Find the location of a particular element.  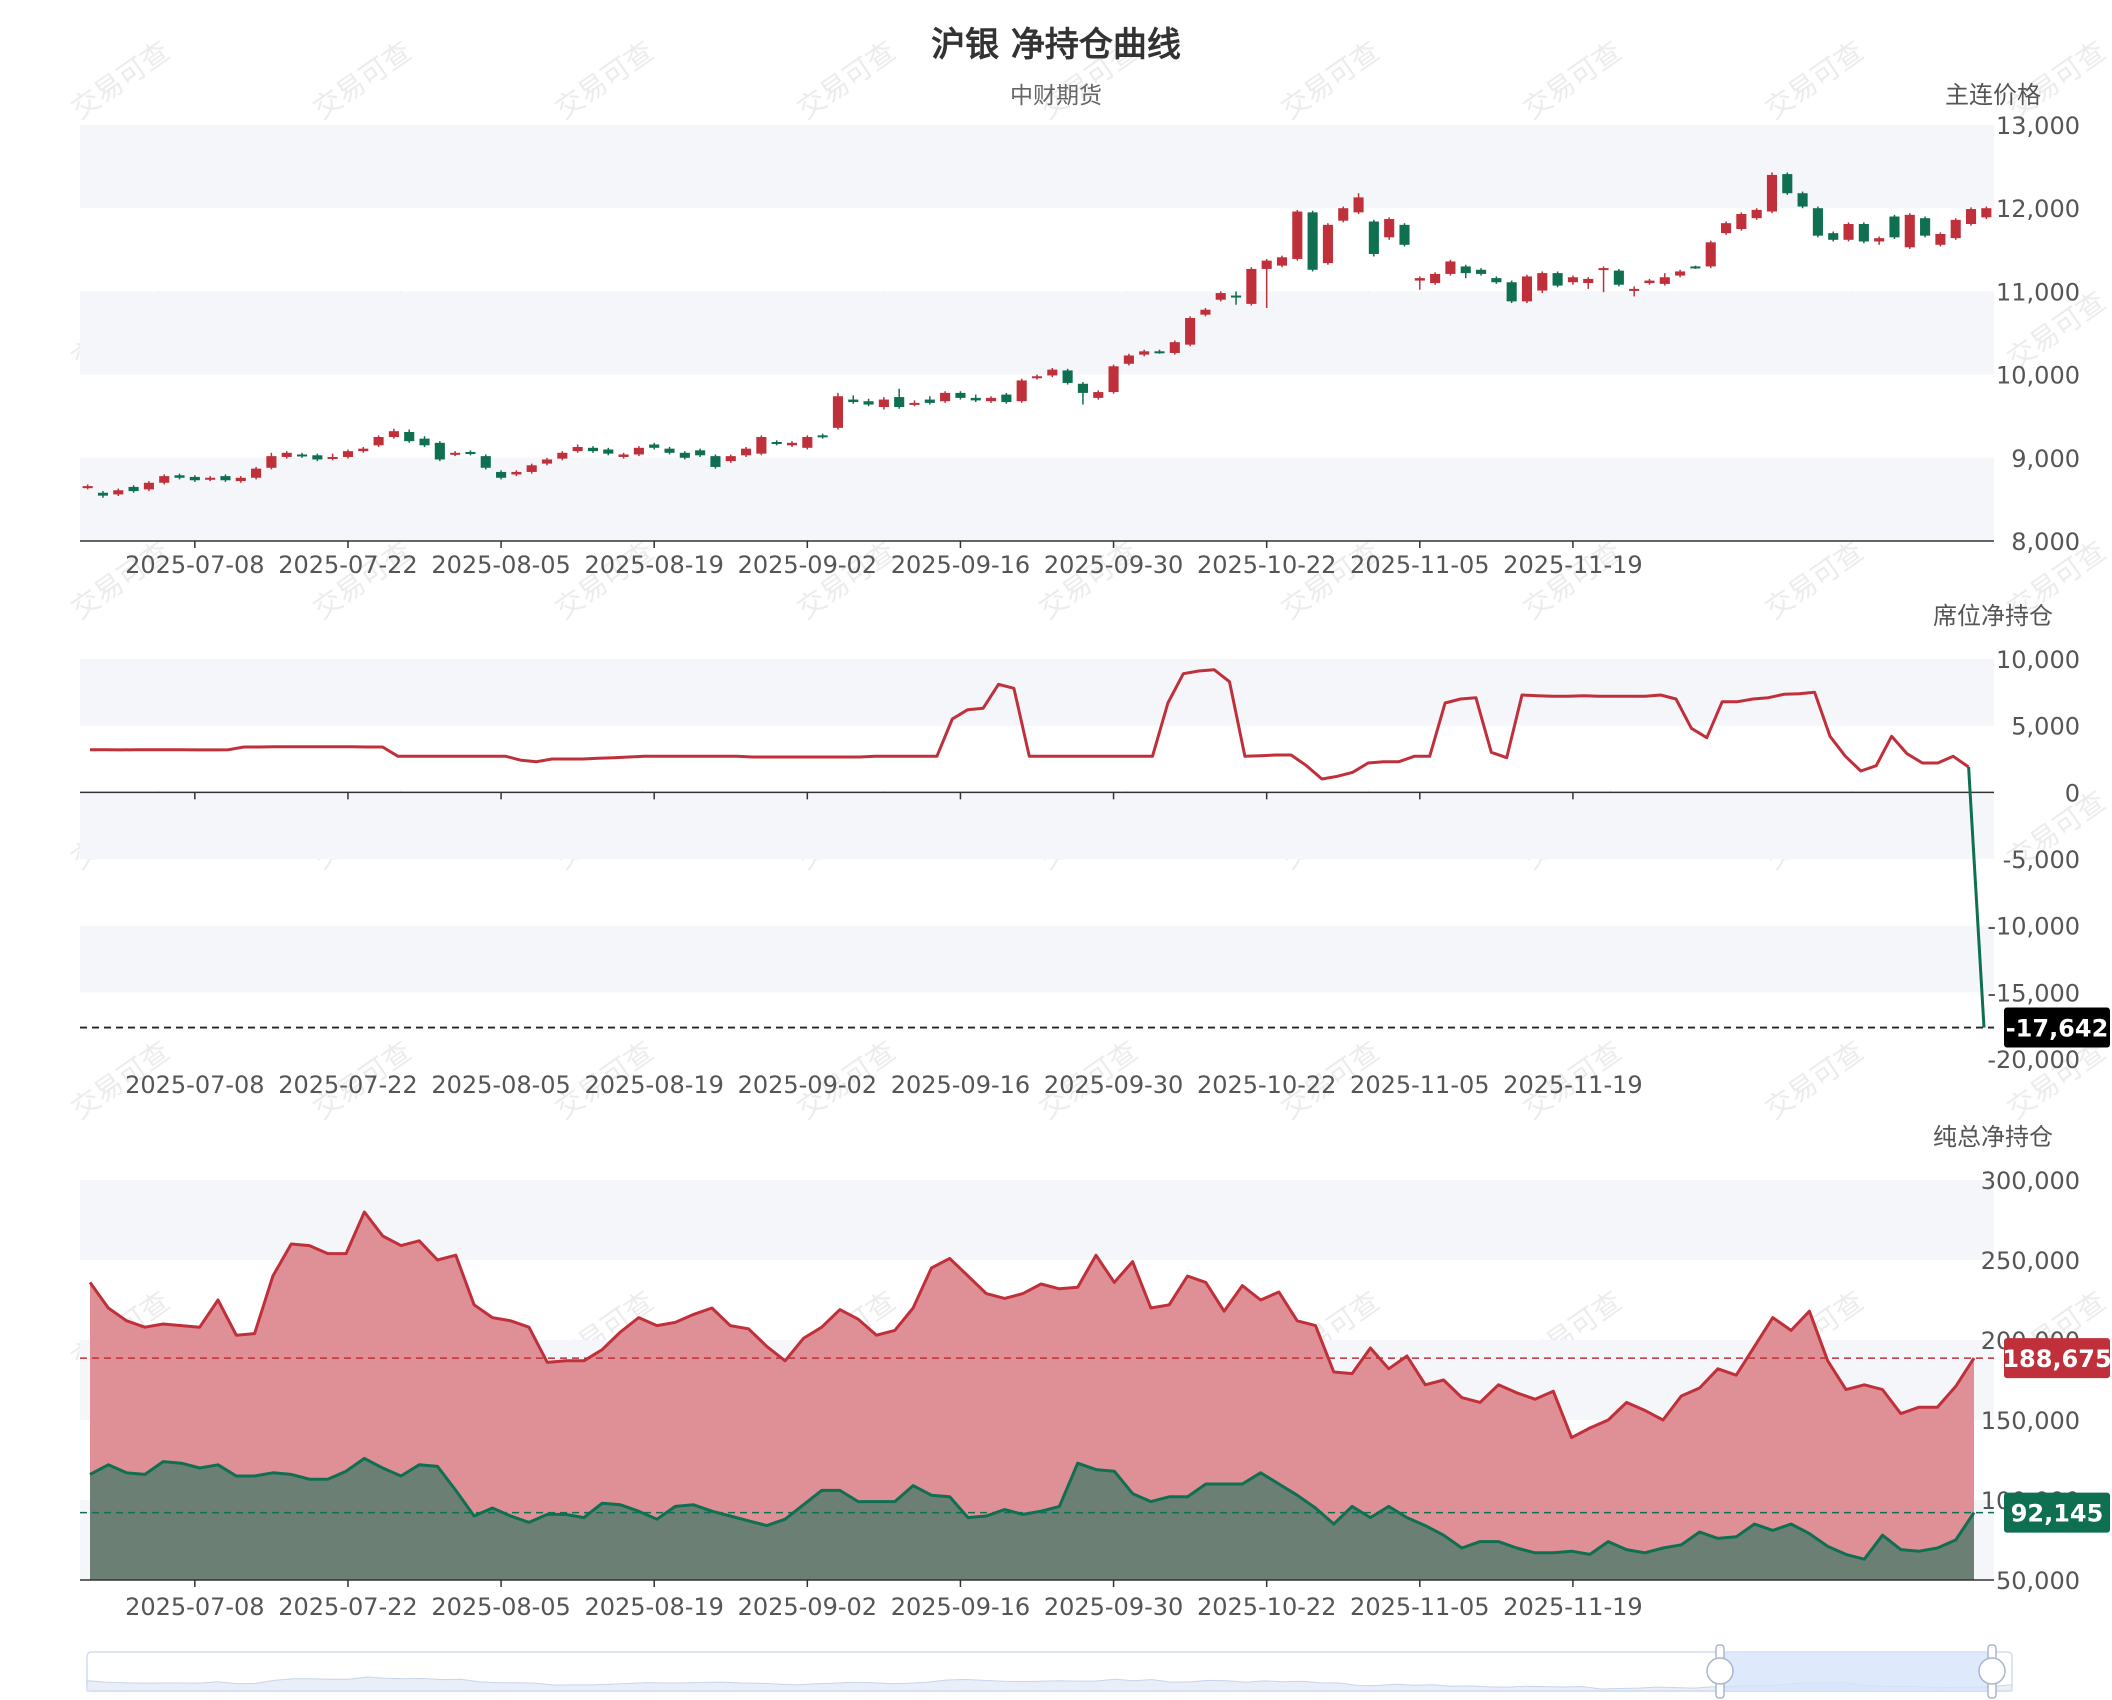

zoom-left-handle-knob is located at coordinates (1720, 1671).